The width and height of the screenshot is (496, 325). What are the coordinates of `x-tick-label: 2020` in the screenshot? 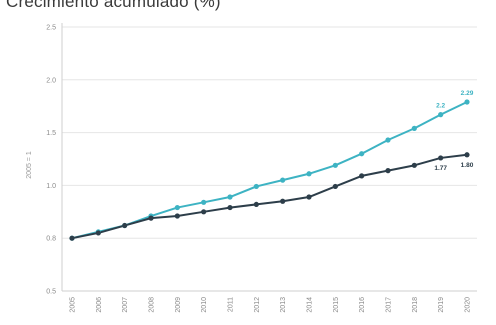 It's located at (468, 305).